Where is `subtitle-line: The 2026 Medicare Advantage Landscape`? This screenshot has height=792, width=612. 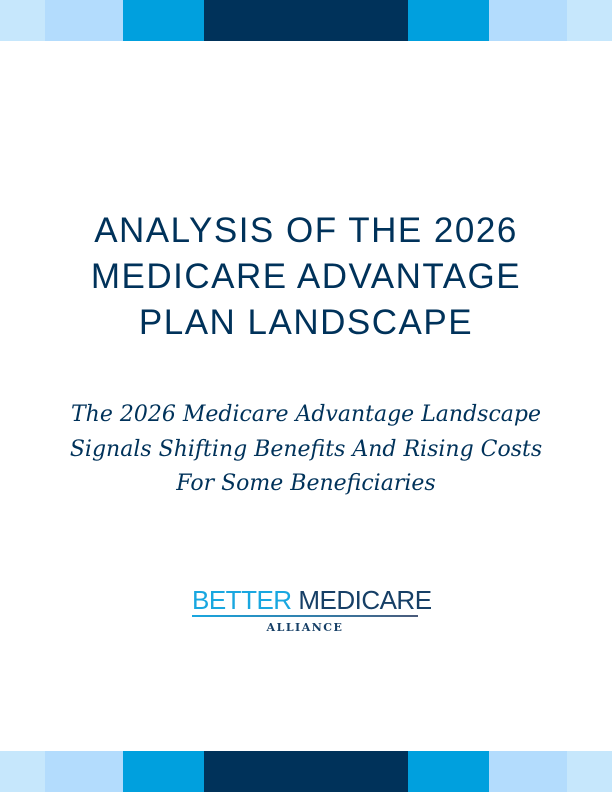
subtitle-line: The 2026 Medicare Advantage Landscape is located at coordinates (305, 414).